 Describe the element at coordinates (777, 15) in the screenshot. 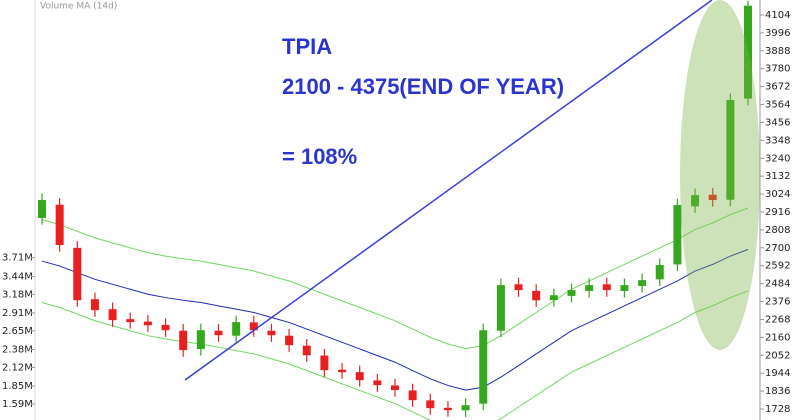

I see `y-tick-label: 4104` at that location.